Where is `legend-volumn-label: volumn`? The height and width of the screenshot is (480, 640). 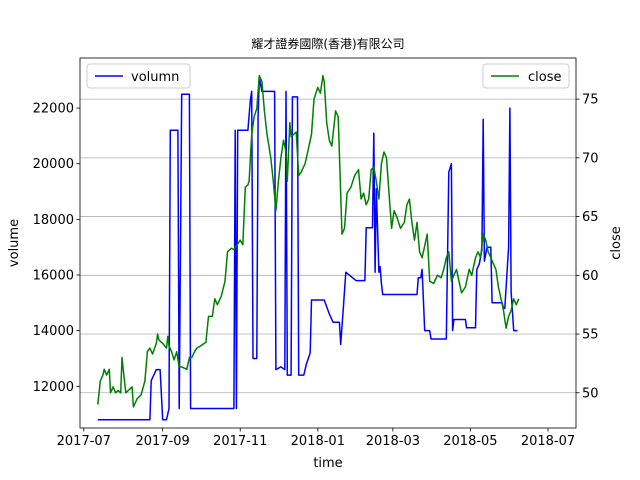 legend-volumn-label: volumn is located at coordinates (155, 77).